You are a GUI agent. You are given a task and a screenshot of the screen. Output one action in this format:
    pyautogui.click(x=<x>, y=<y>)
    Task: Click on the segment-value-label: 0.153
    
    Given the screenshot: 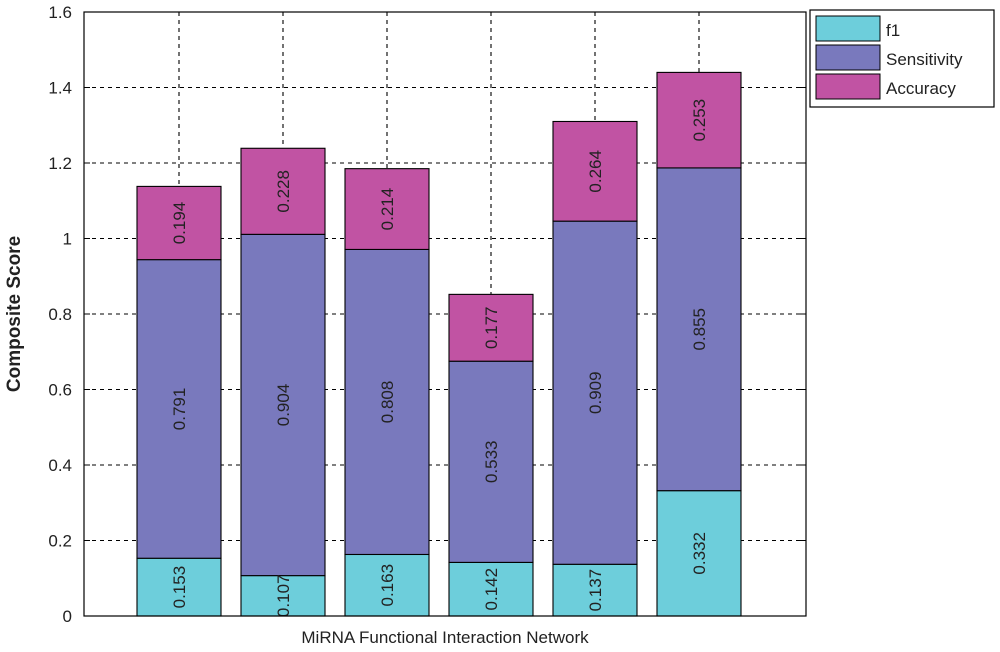 What is the action you would take?
    pyautogui.click(x=179, y=587)
    